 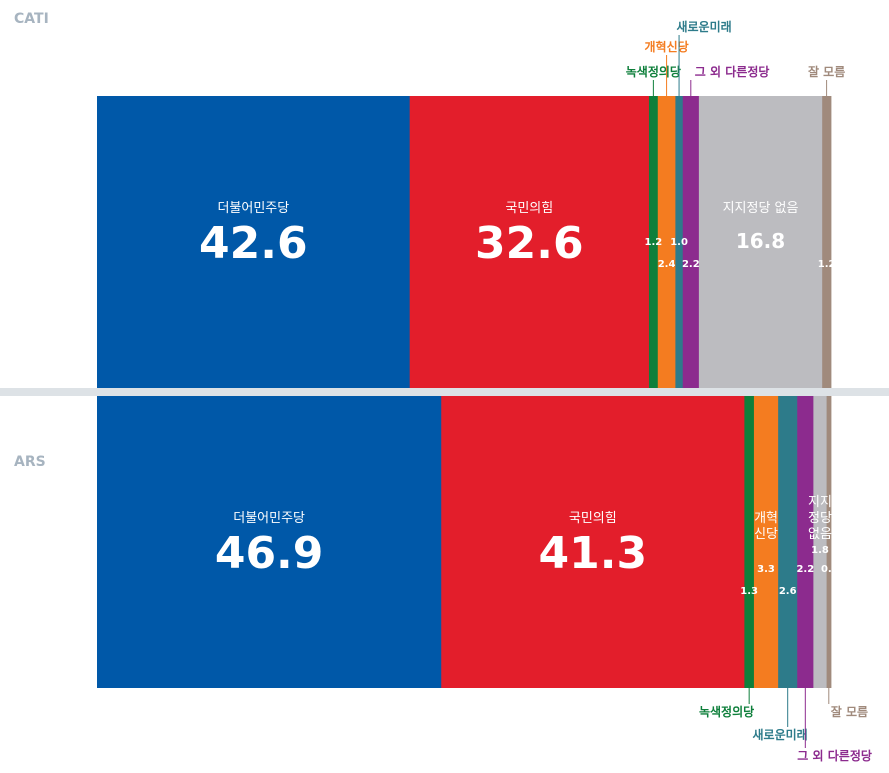 What do you see at coordinates (826, 71) in the screenshot?
I see `ext-label-cati-7: 잘 모름` at bounding box center [826, 71].